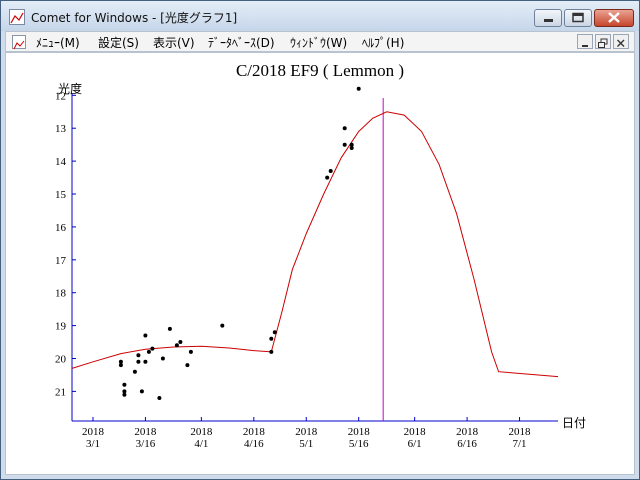 Image resolution: width=640 pixels, height=480 pixels. Describe the element at coordinates (520, 438) in the screenshot. I see `x-tick-label: 2018 7/1` at that location.